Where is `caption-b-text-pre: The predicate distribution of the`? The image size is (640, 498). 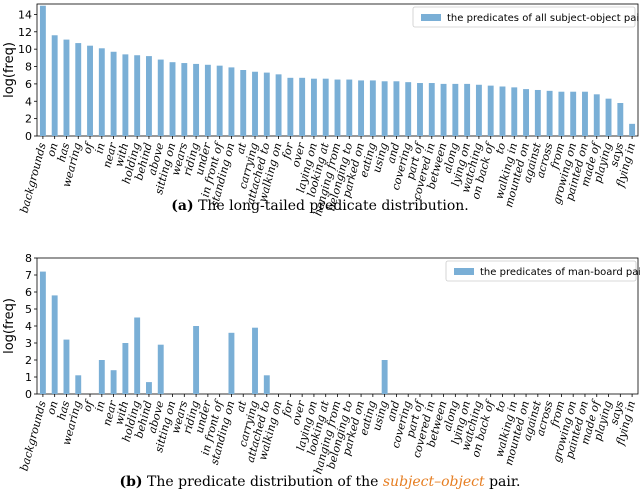 caption-b-text-pre: The predicate distribution of the is located at coordinates (263, 482).